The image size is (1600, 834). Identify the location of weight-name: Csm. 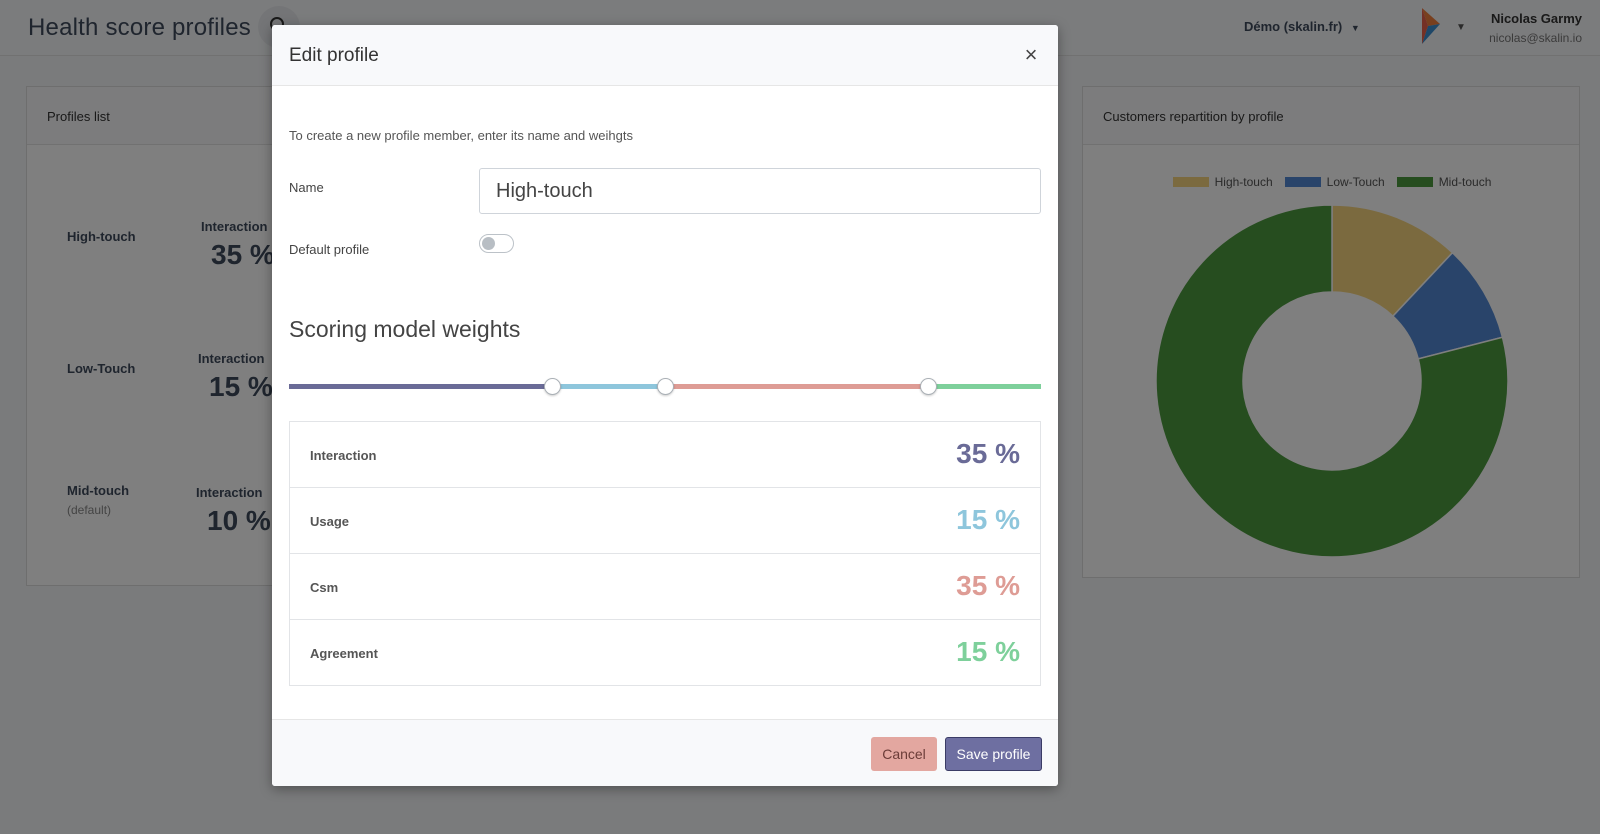
(324, 587).